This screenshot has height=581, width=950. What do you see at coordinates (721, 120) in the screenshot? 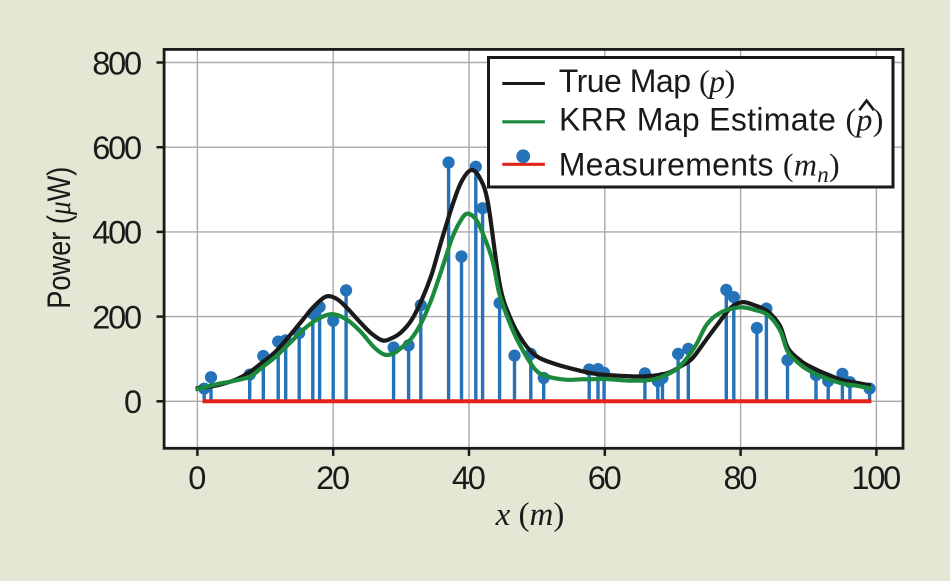
I see `svg-text: KRR Map Estimate (p)` at bounding box center [721, 120].